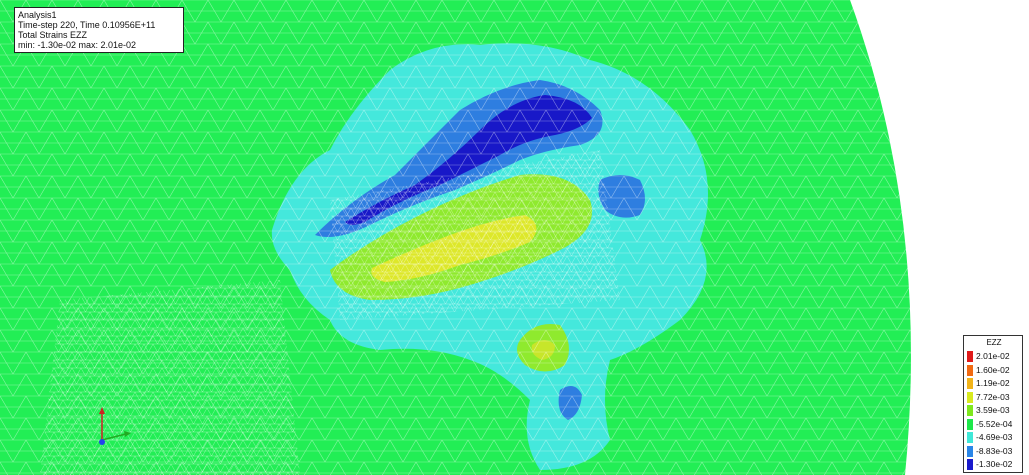  What do you see at coordinates (77, 45) in the screenshot?
I see `result-range: min: -1.30e-02 max: 2.01e-02` at bounding box center [77, 45].